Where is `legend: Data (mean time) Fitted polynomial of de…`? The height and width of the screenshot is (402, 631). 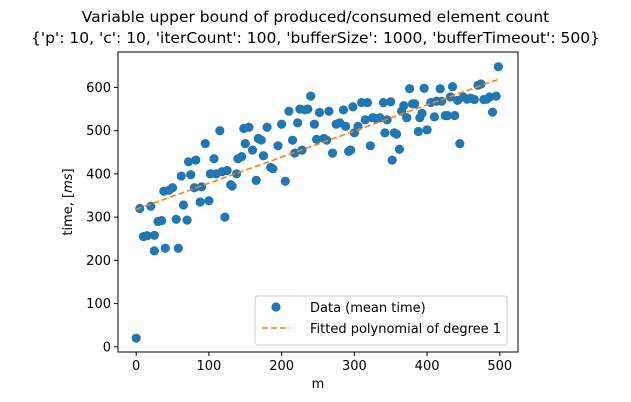
legend: Data (mean time) Fitted polynomial of de… is located at coordinates (381, 320).